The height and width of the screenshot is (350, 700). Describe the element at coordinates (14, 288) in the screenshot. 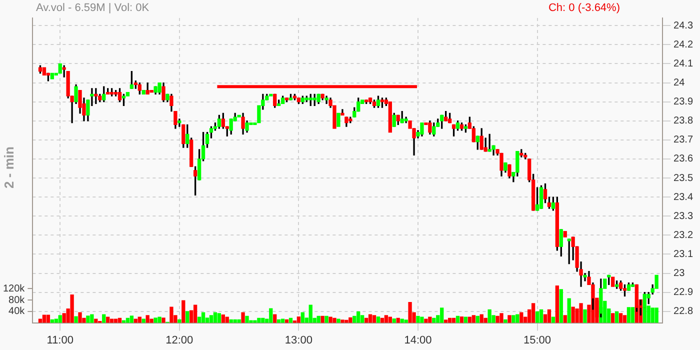

I see `y2-tick-label: 120k` at that location.